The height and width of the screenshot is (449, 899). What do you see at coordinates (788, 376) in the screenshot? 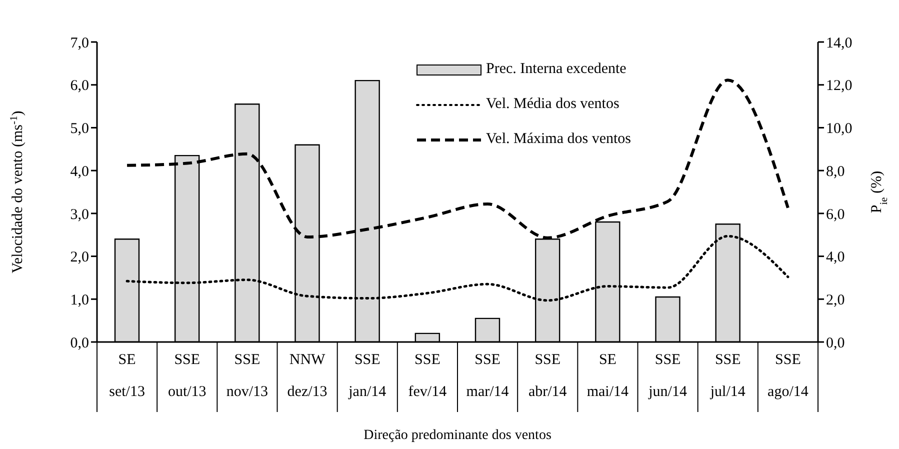
I see `x-tick-label: SSE ago/14` at bounding box center [788, 376].